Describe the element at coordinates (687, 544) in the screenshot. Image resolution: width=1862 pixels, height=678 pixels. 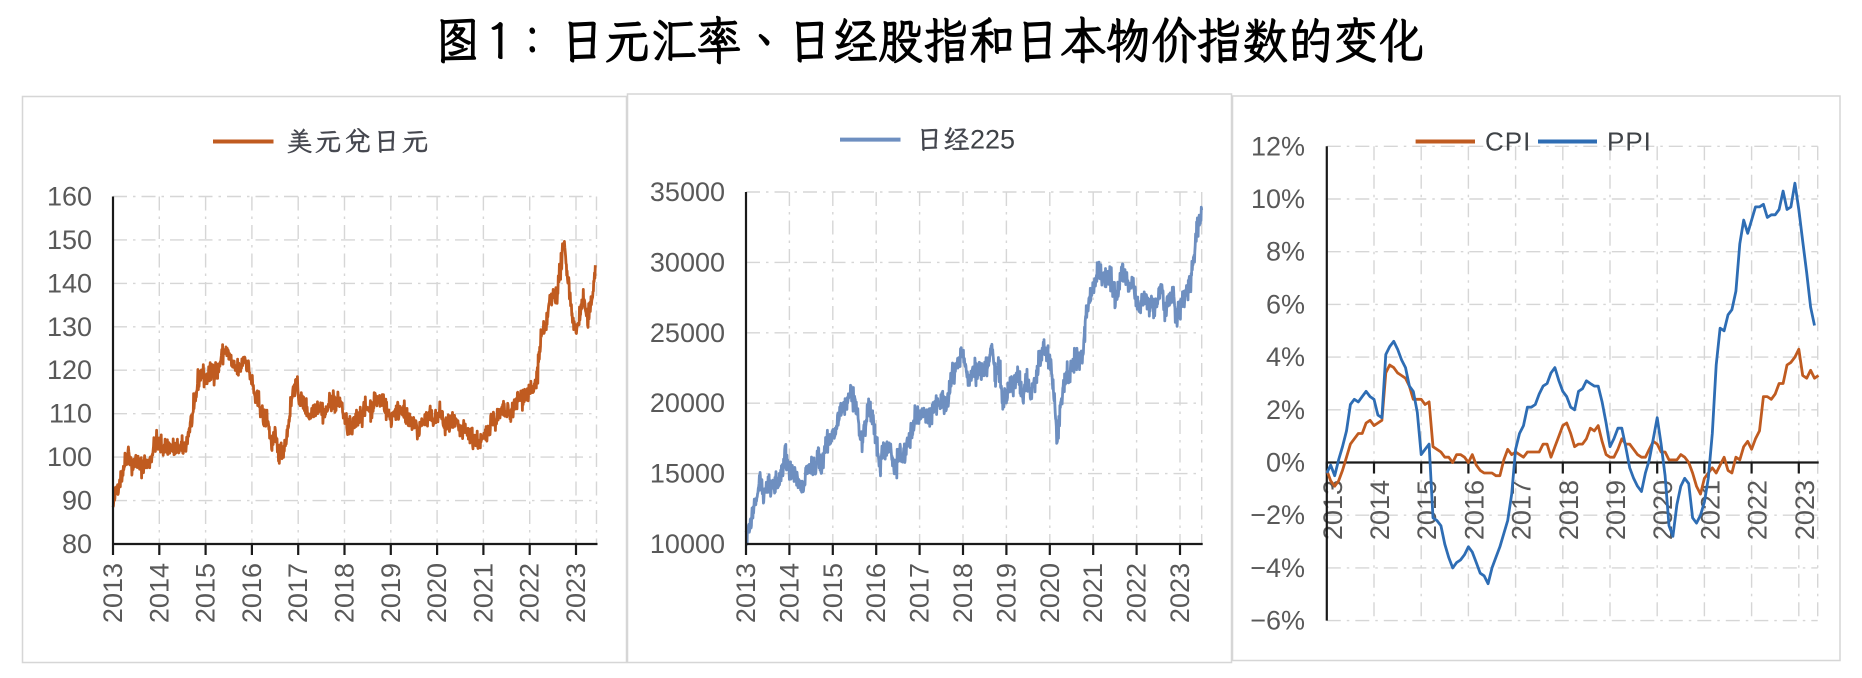
I see `svg-text: 10000` at that location.